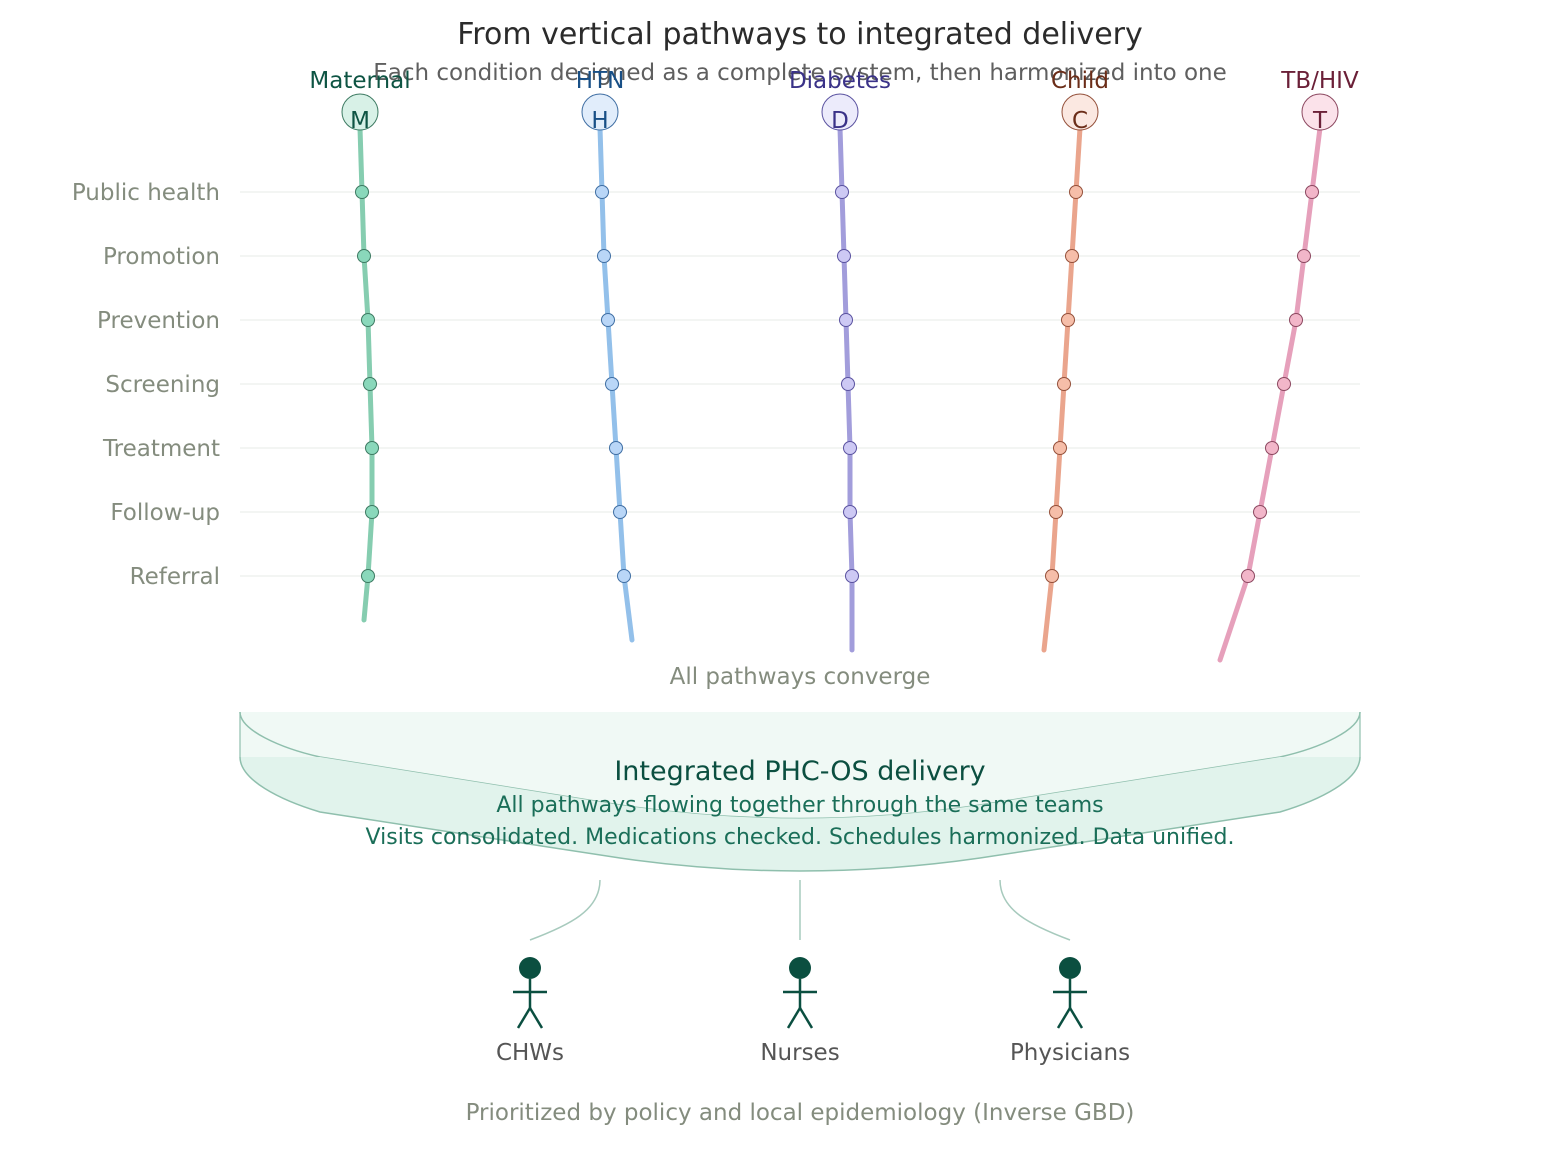  What do you see at coordinates (360, 121) in the screenshot?
I see `pathway-letter: M` at bounding box center [360, 121].